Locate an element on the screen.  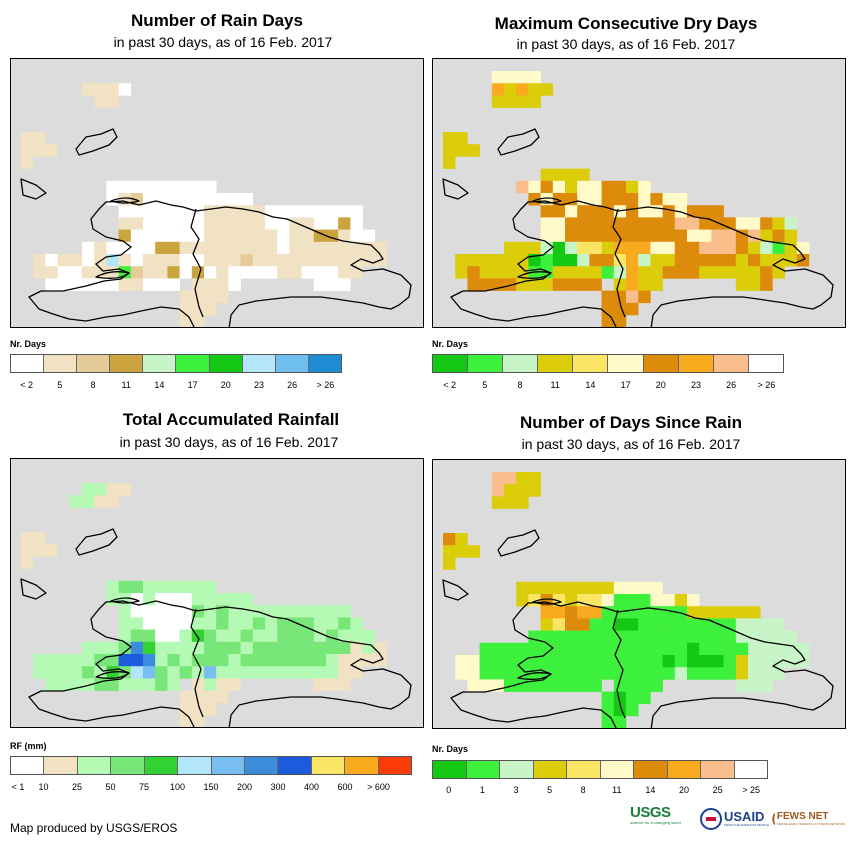
legend-tick-label: 8 is located at coordinates (520, 385).